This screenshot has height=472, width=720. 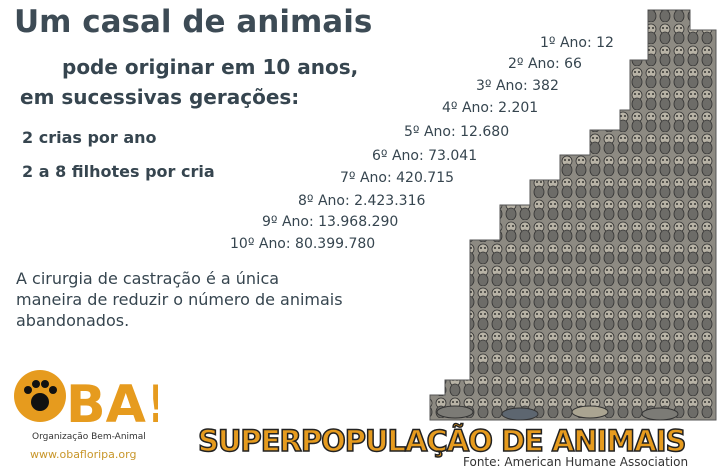 What do you see at coordinates (330, 222) in the screenshot?
I see `year-9: 9º Ano: 13.968.290` at bounding box center [330, 222].